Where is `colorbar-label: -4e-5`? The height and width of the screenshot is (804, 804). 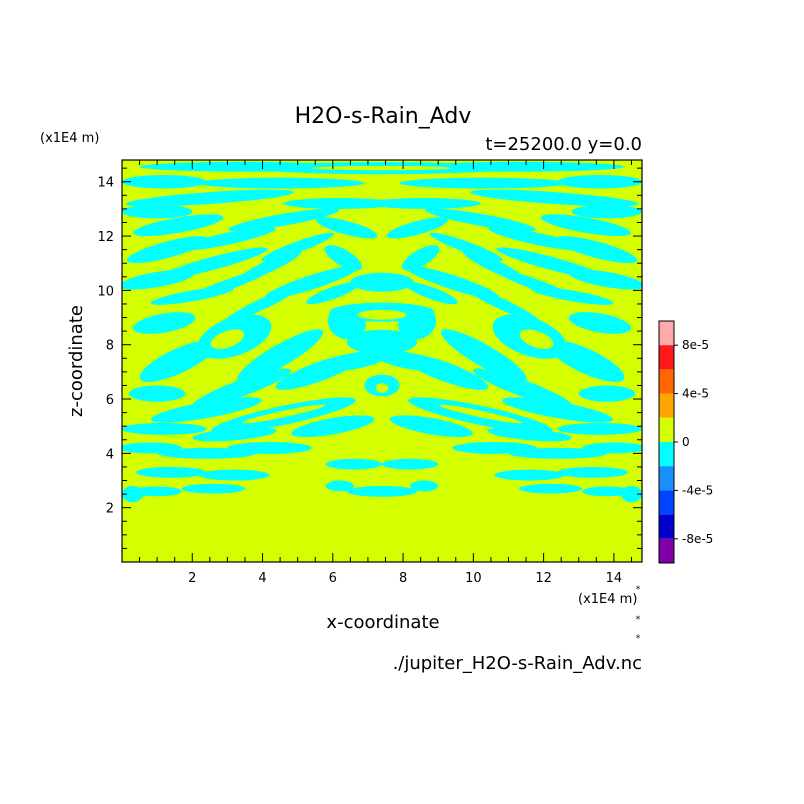 colorbar-label: -4e-5 is located at coordinates (697, 490).